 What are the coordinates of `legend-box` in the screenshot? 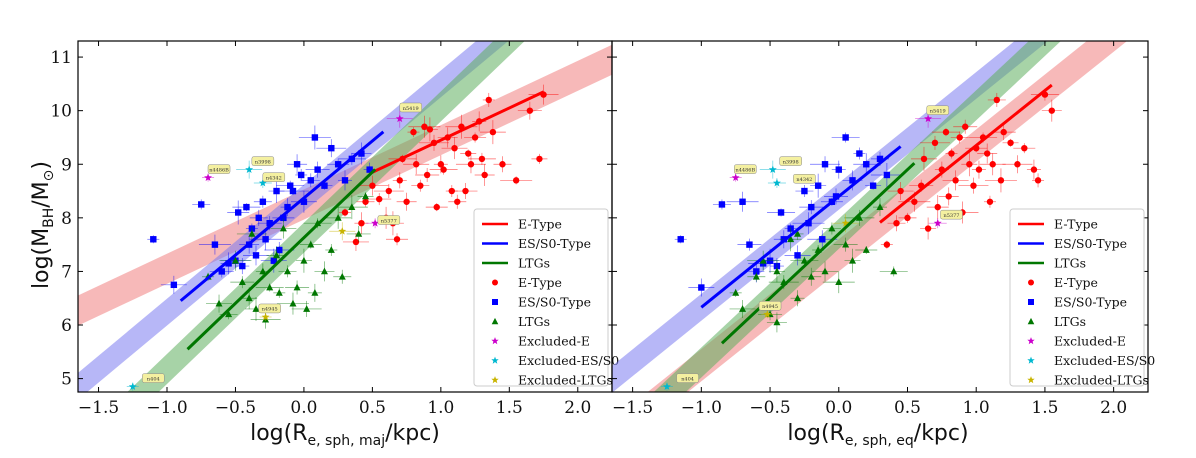 It's located at (541, 297).